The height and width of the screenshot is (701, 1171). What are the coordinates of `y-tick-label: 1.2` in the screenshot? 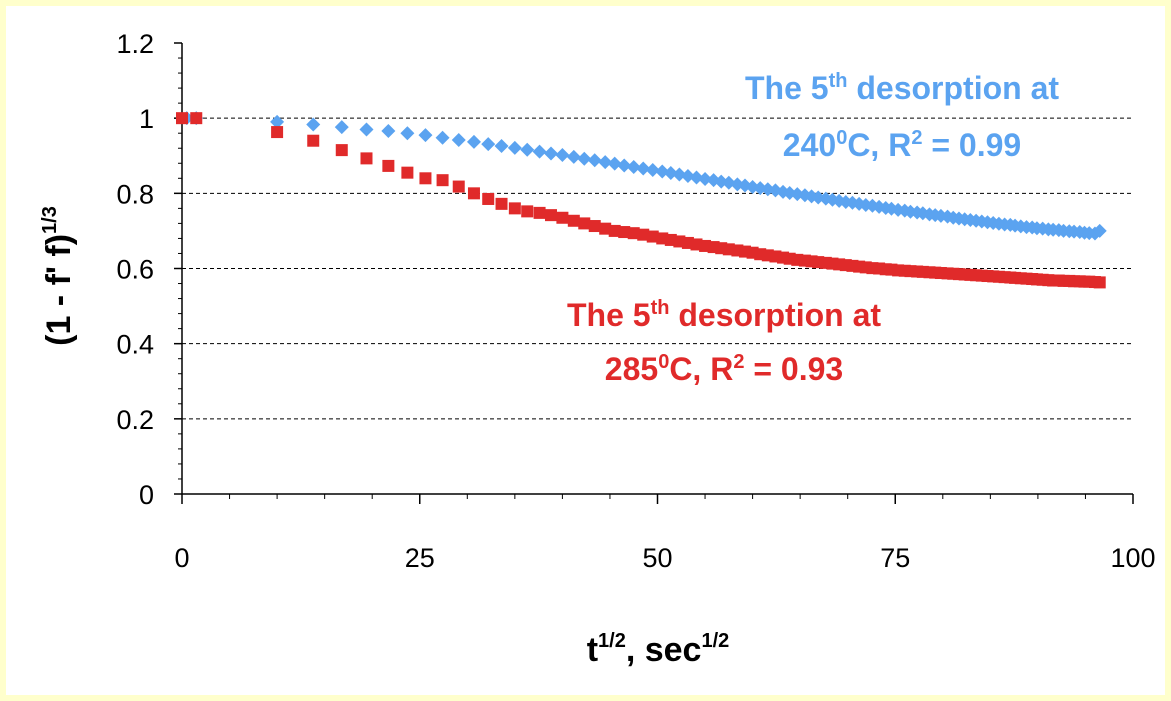 It's located at (135, 44).